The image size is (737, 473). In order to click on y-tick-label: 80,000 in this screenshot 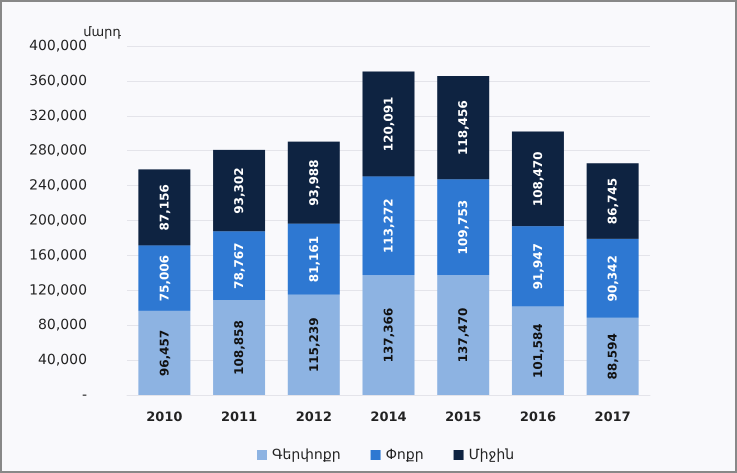, I will do `click(62, 325)`.